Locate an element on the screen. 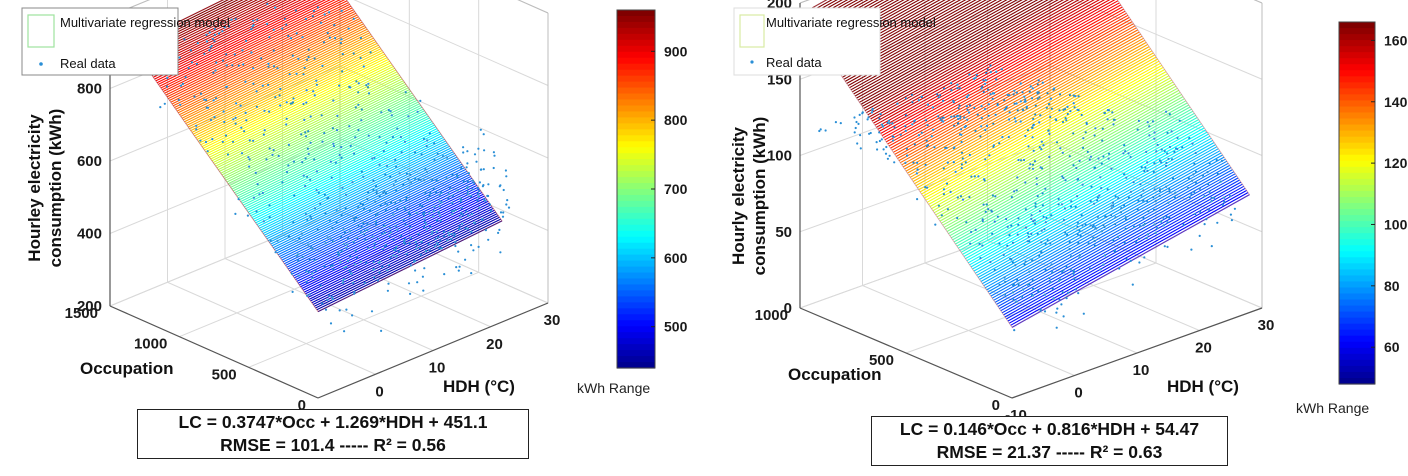 This screenshot has height=476, width=1408. z-tick-label-2: 100 is located at coordinates (779, 156).